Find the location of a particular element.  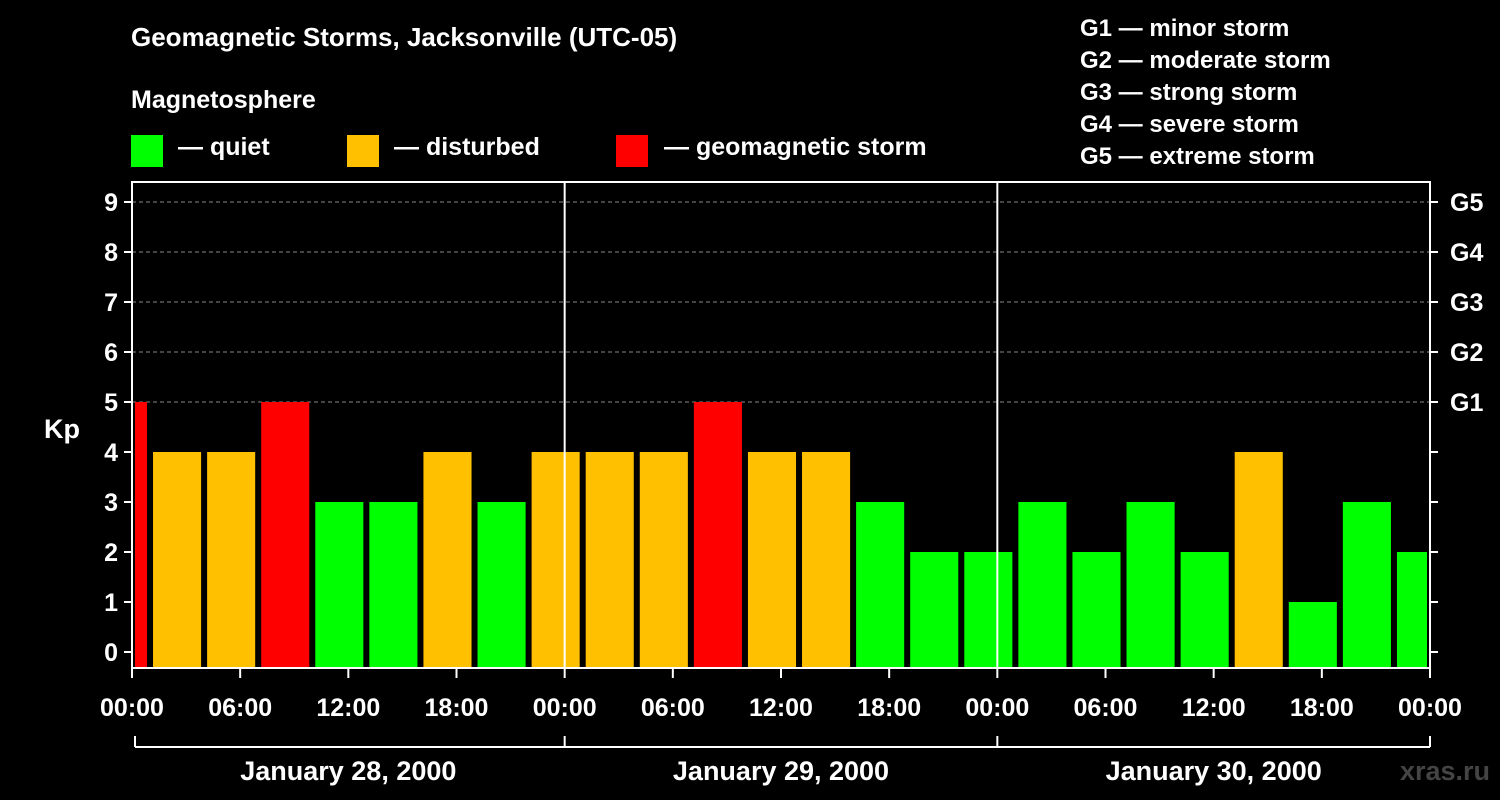

watermark: xras.ru is located at coordinates (1444, 771).